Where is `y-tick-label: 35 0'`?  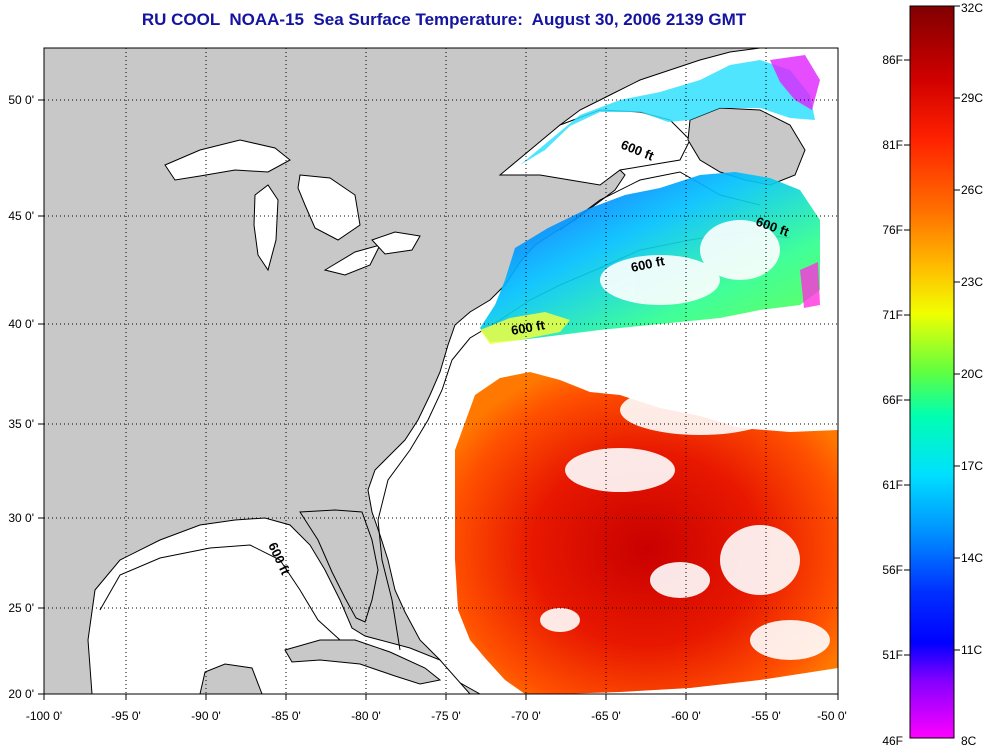
y-tick-label: 35 0' is located at coordinates (21, 424).